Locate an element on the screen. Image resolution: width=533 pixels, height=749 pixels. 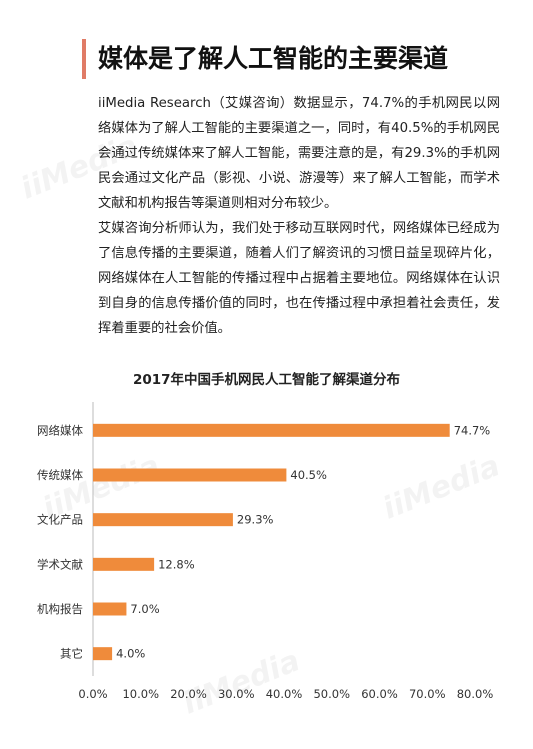
value-label: 40.5% is located at coordinates (308, 475).